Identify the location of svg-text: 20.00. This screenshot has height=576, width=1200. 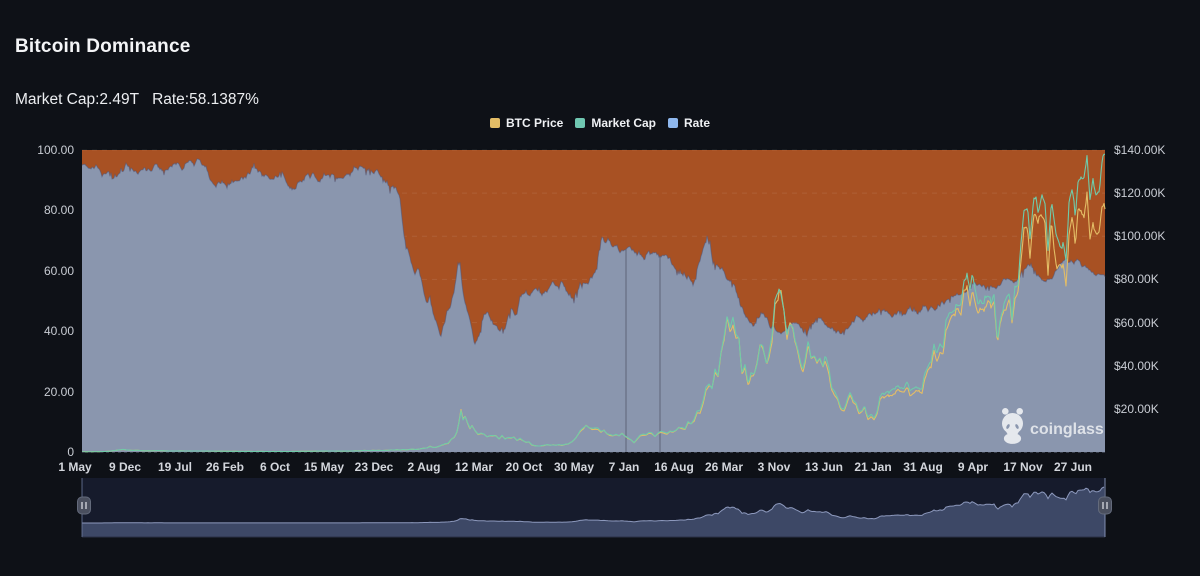
(59, 392).